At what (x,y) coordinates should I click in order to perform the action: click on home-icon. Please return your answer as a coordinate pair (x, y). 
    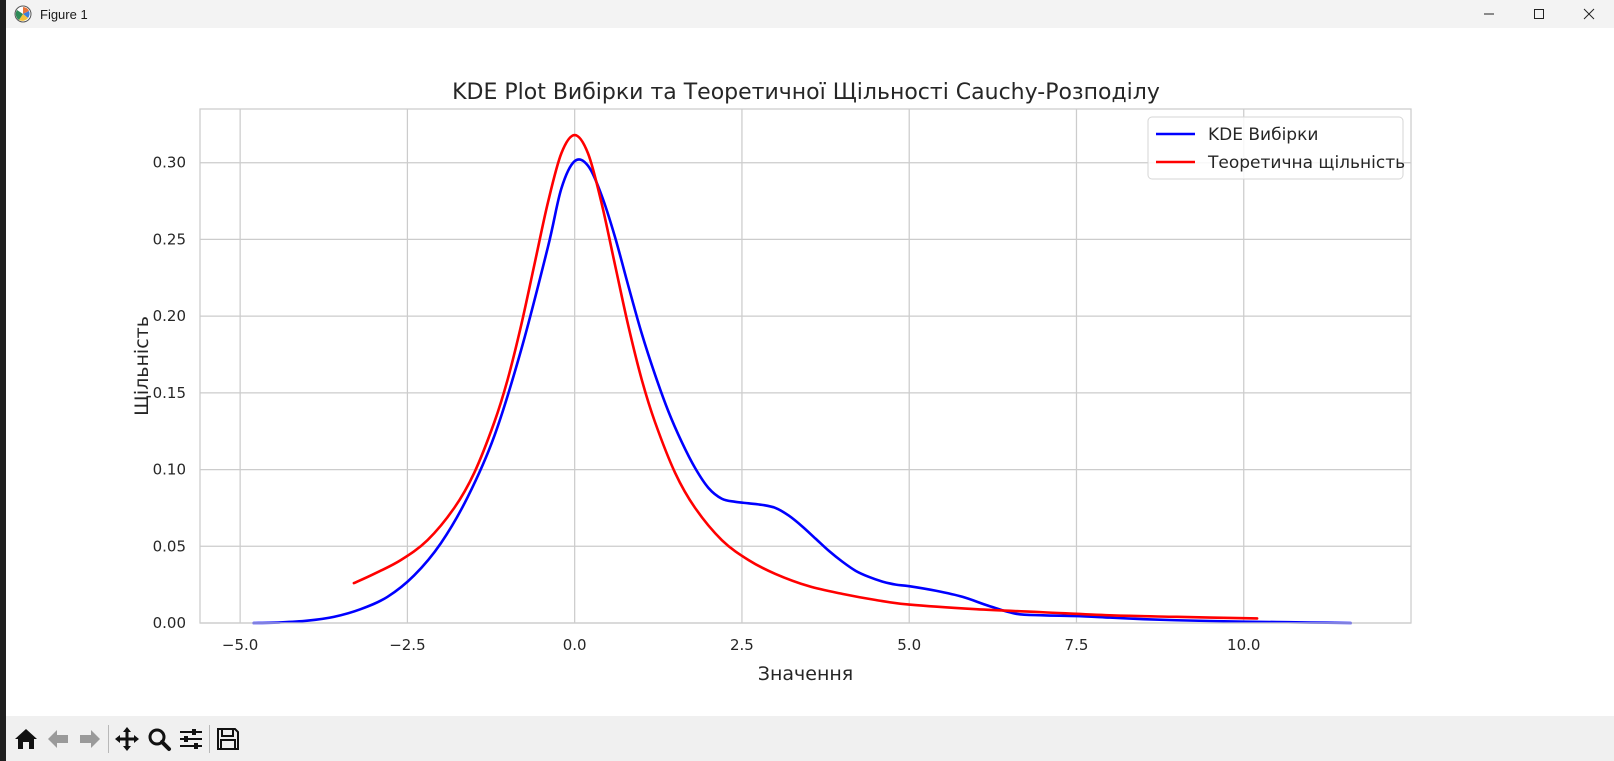
    Looking at the image, I should click on (26, 738).